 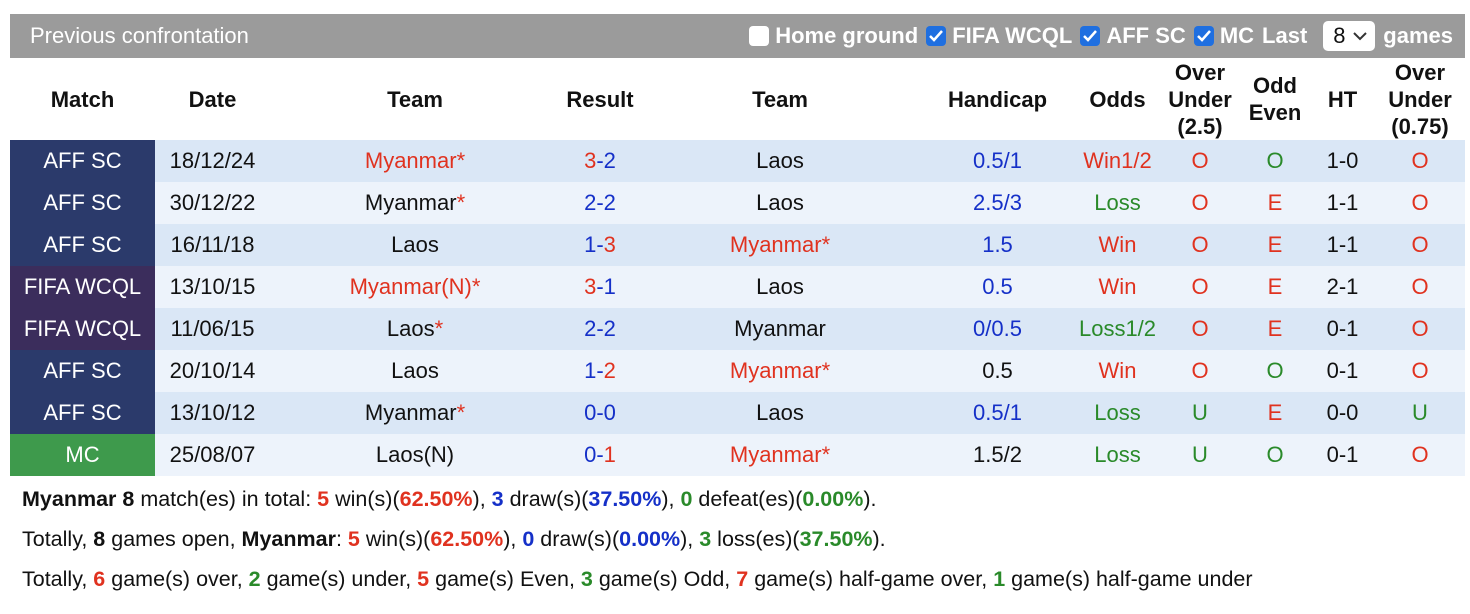 I want to click on summary-text: 0.00%, so click(x=833, y=499).